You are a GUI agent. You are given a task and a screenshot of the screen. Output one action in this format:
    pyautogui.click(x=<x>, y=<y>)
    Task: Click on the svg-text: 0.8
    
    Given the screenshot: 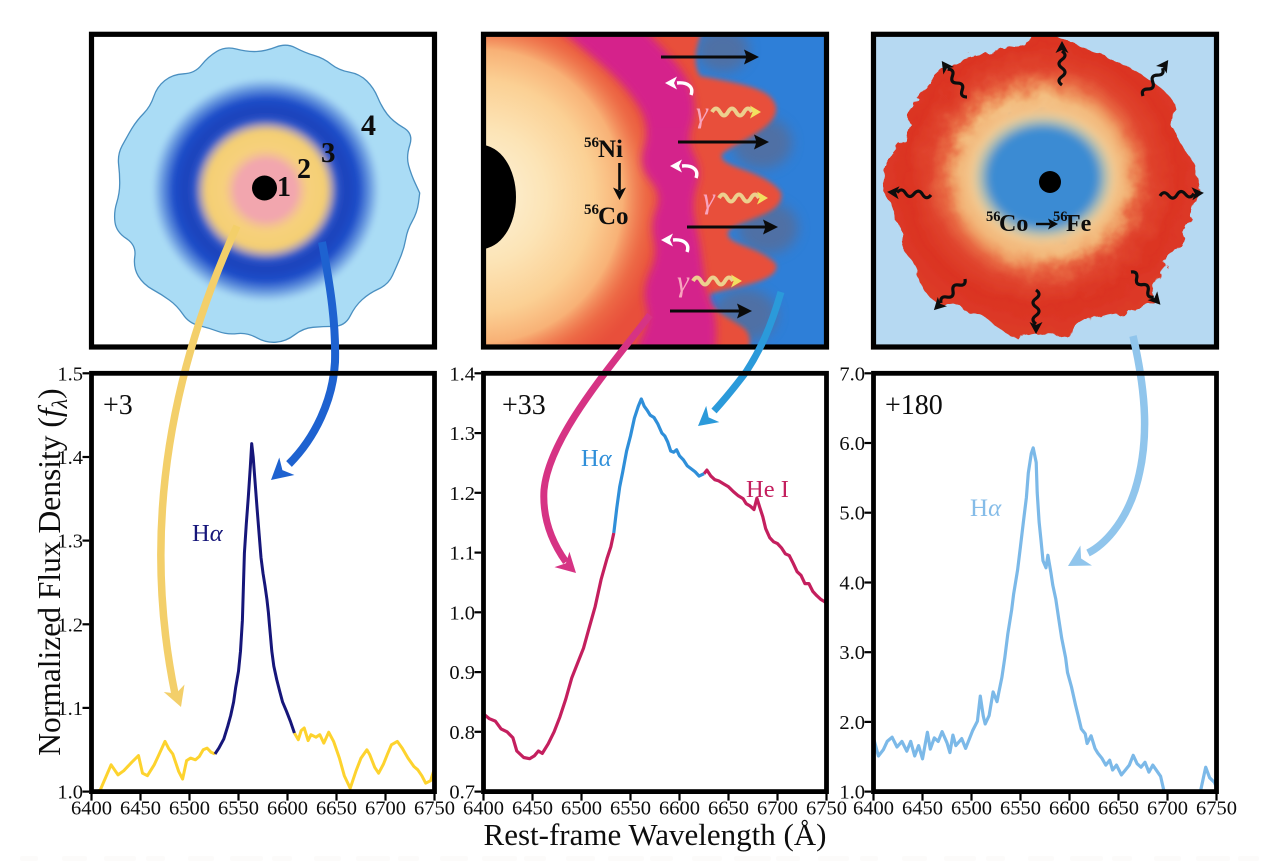 What is the action you would take?
    pyautogui.click(x=462, y=733)
    